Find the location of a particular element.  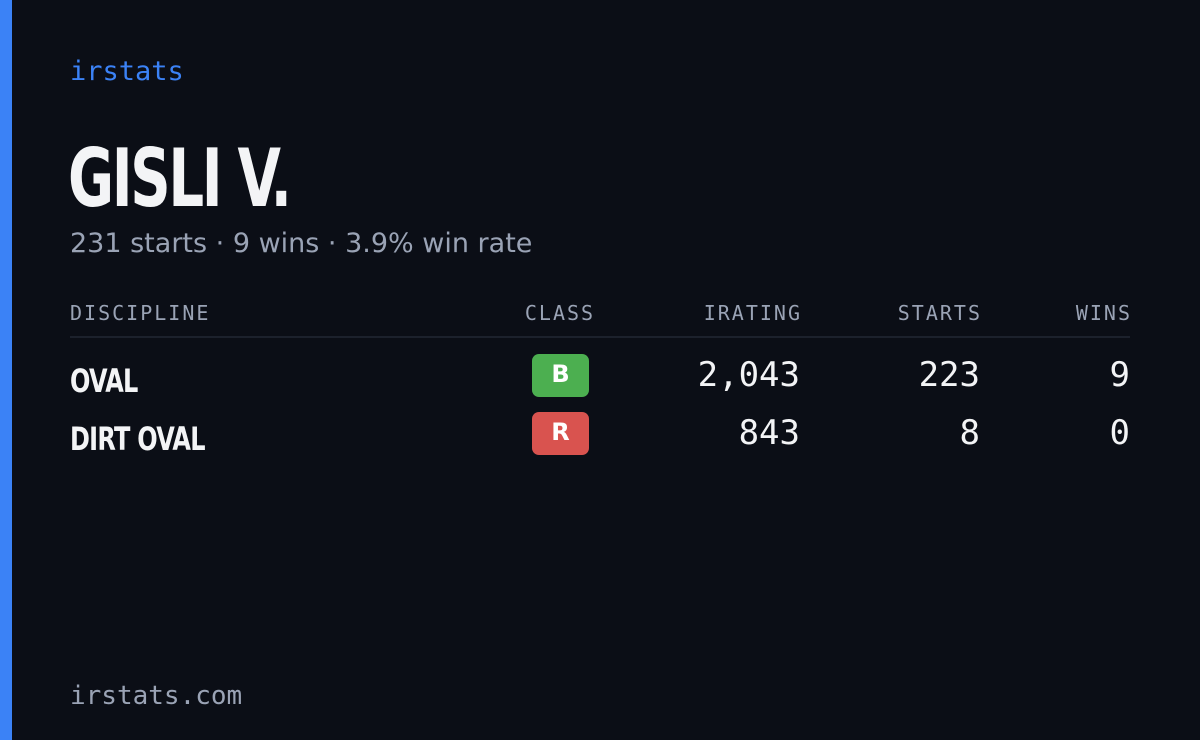

wins-value: 0 is located at coordinates (1119, 433).